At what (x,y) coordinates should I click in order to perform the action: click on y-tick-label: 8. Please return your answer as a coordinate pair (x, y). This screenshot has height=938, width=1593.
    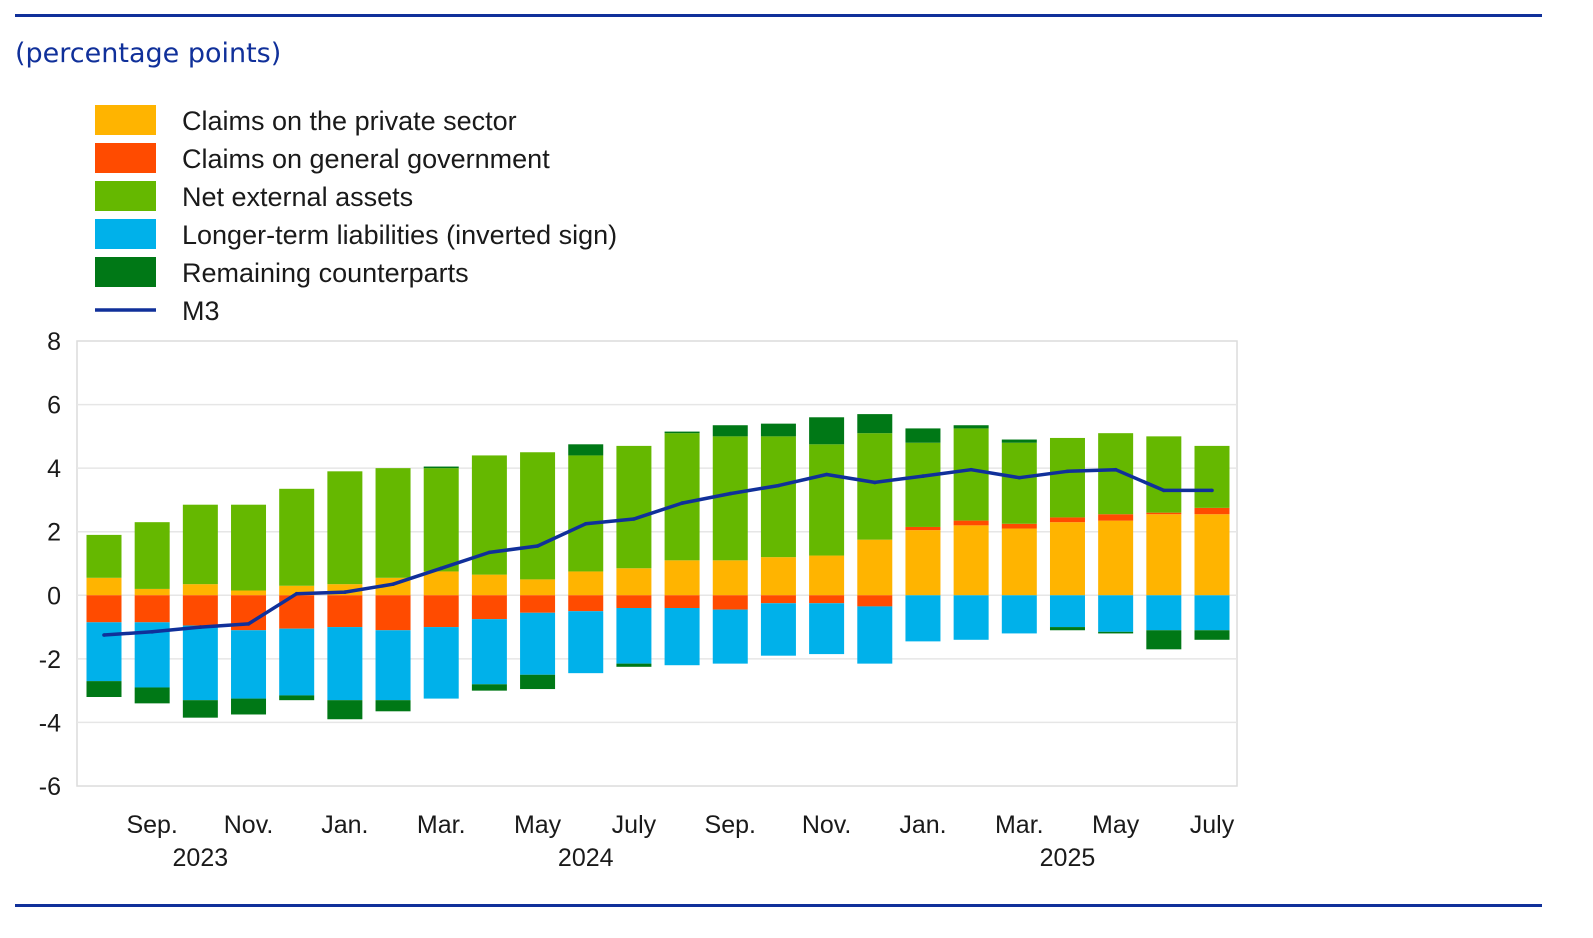
    Looking at the image, I should click on (54, 342).